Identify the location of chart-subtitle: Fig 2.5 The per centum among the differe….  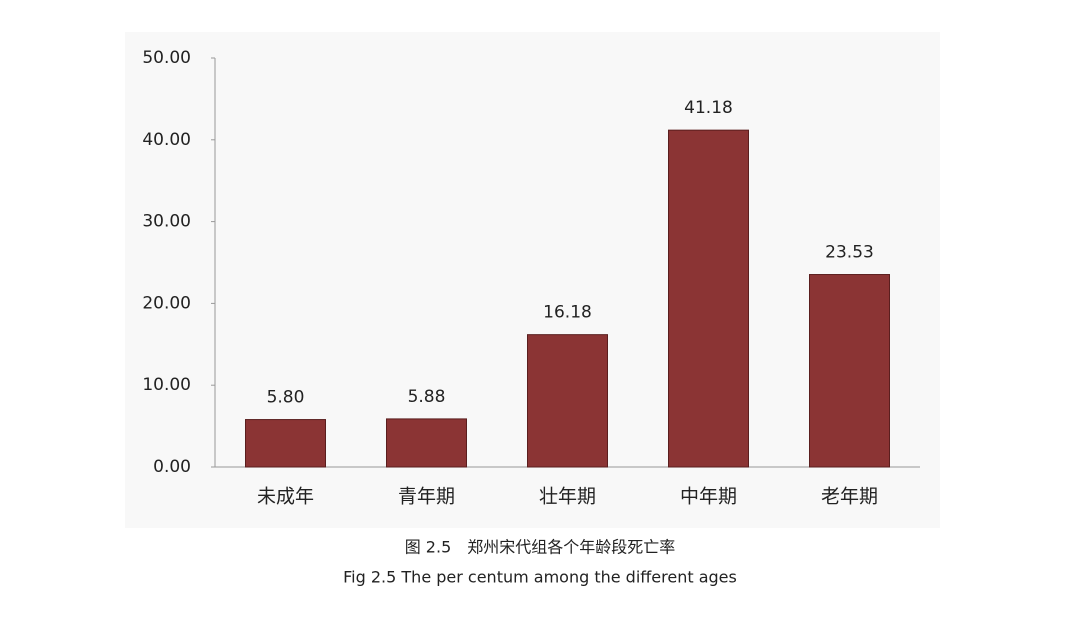
(540, 577).